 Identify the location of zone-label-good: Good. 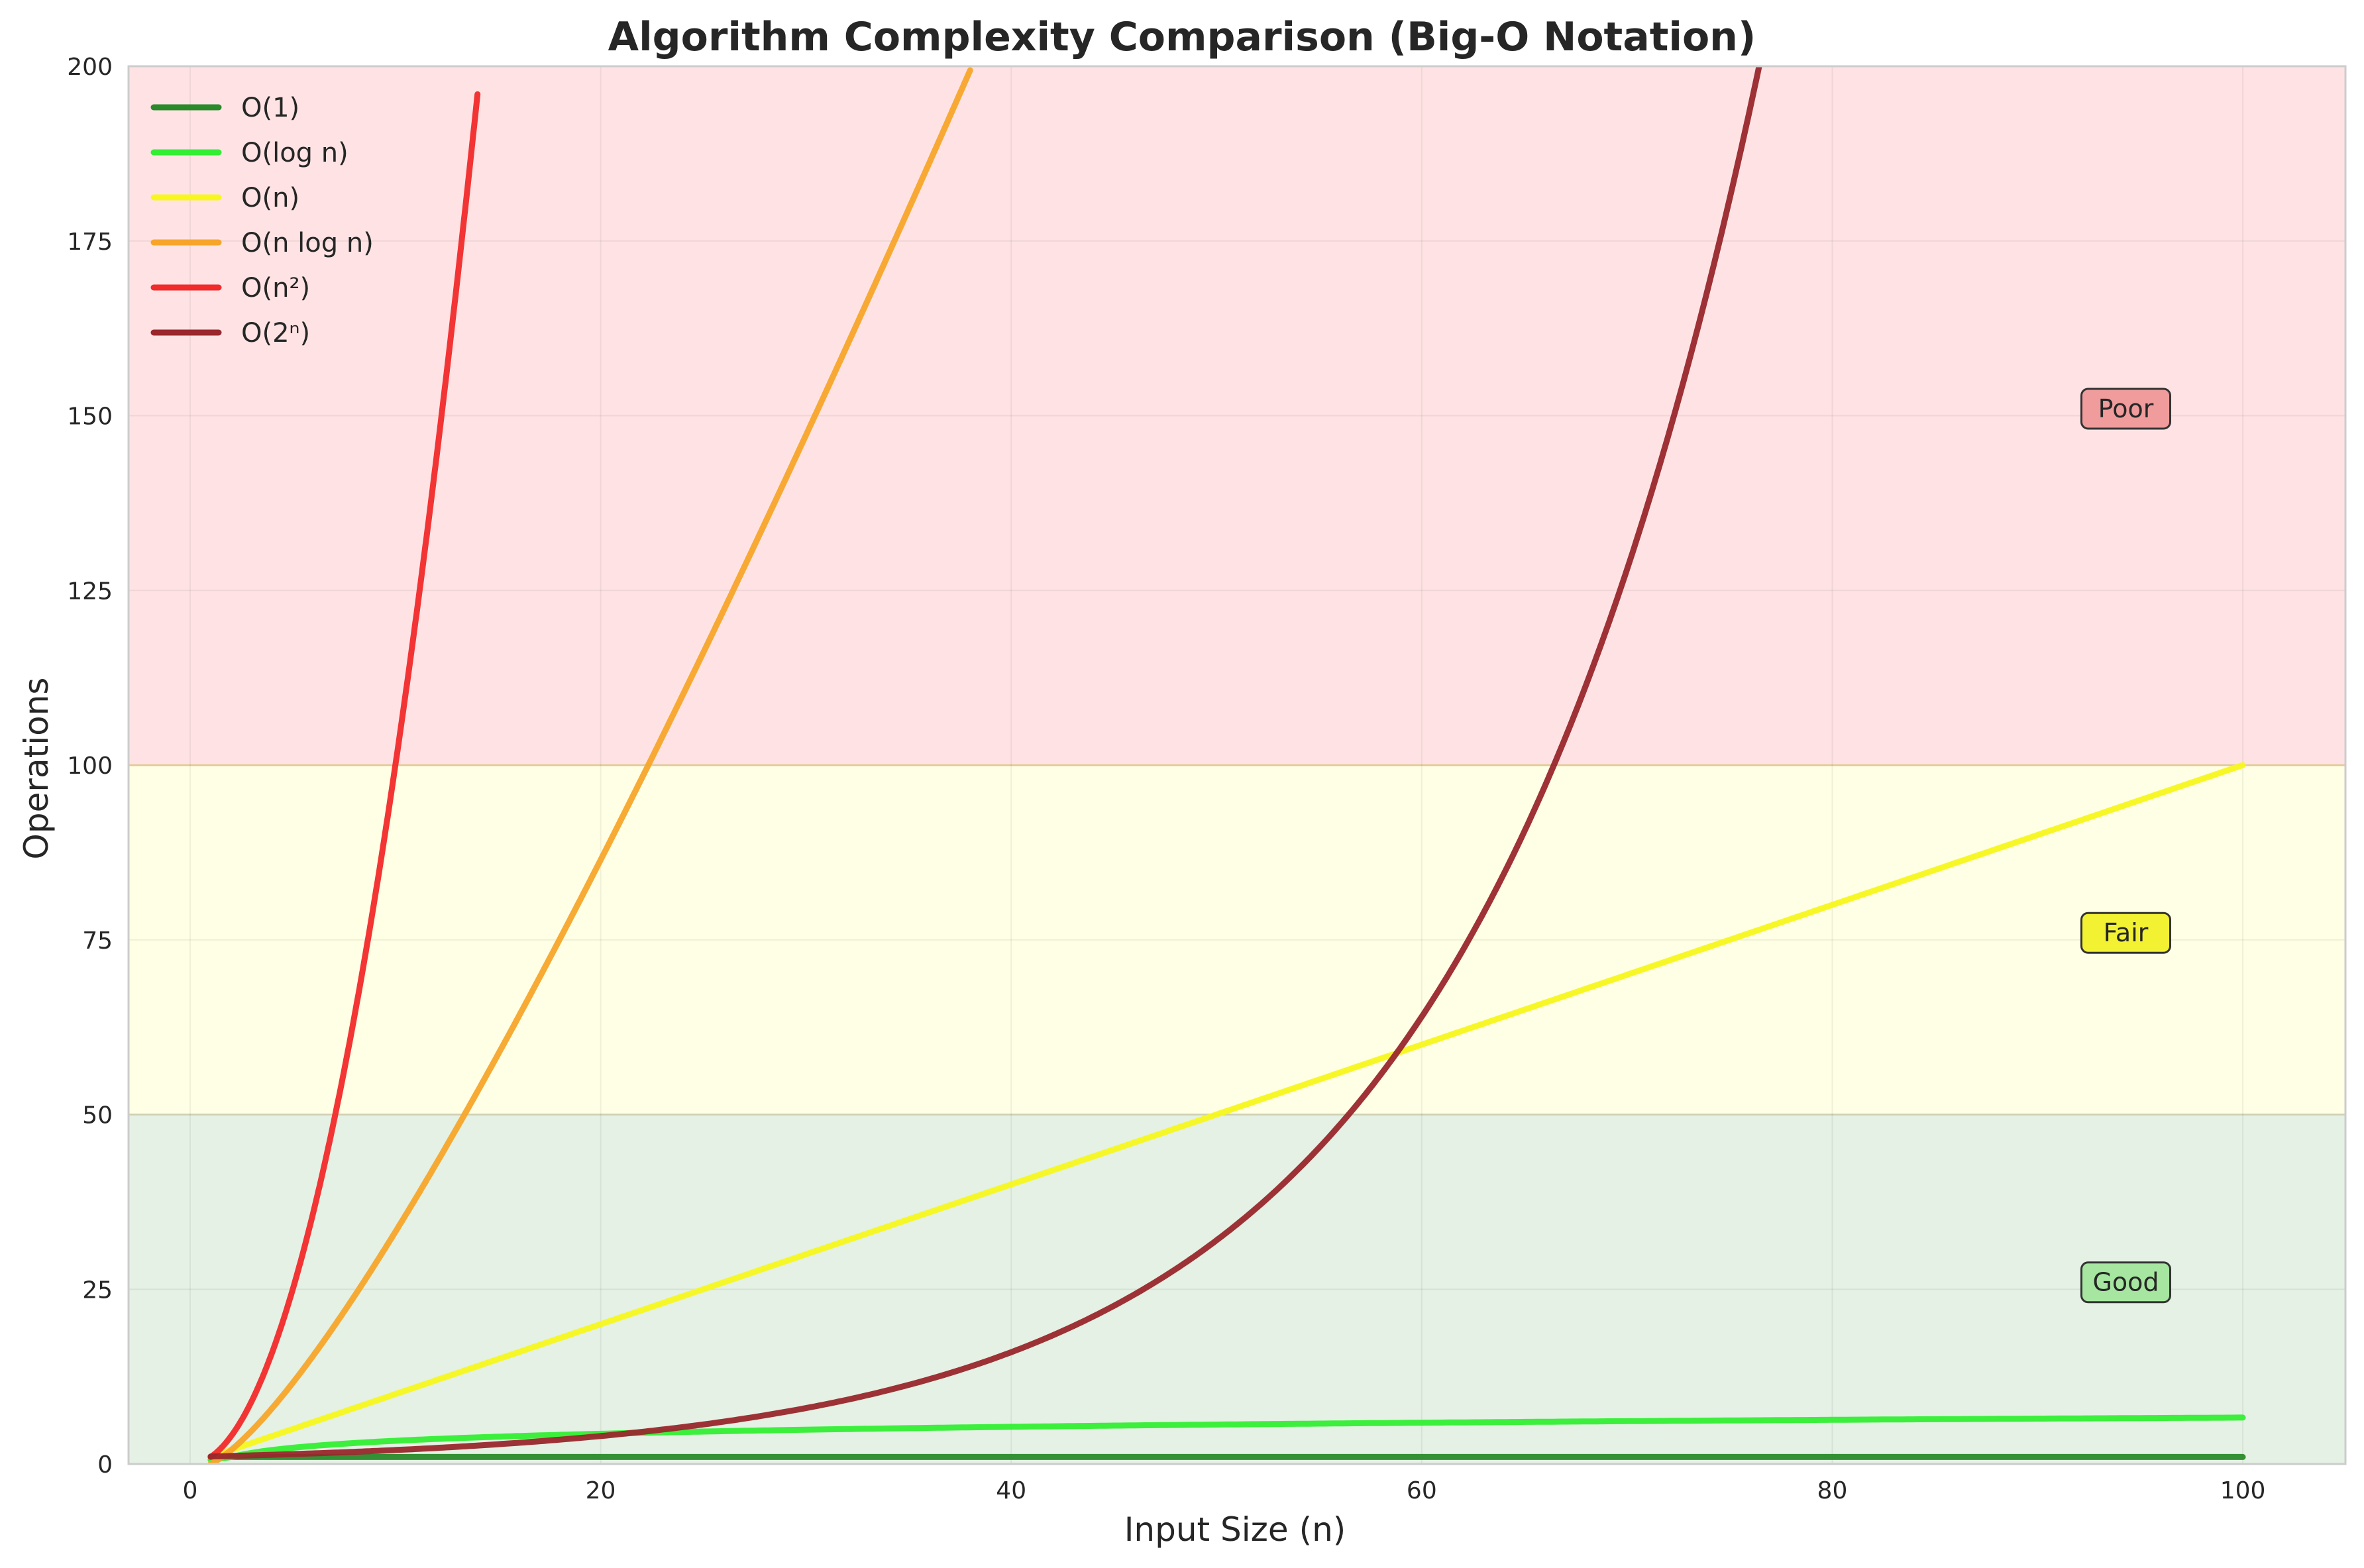
(2125, 1282).